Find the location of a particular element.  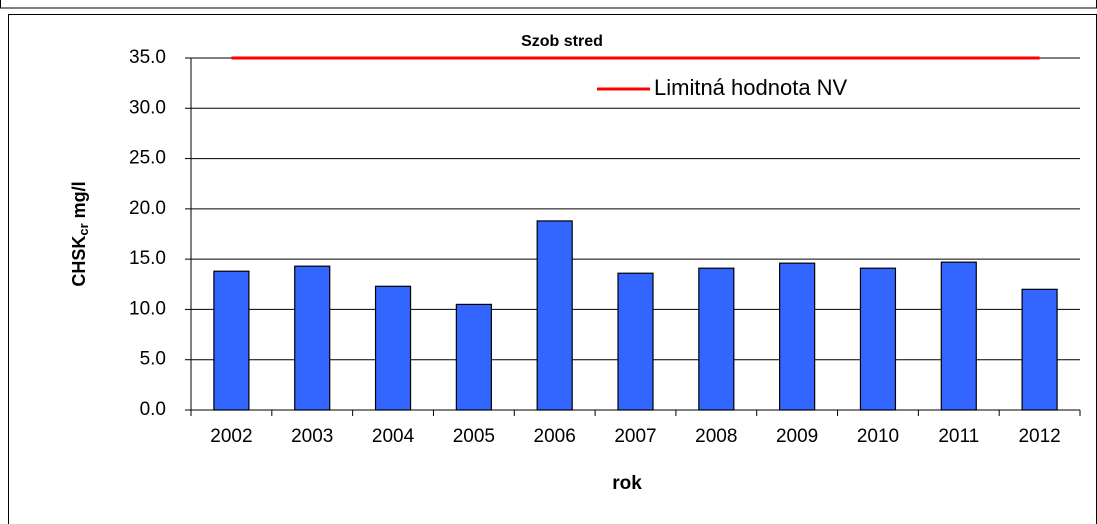

y-tick-label: 35.0 is located at coordinates (147, 57).